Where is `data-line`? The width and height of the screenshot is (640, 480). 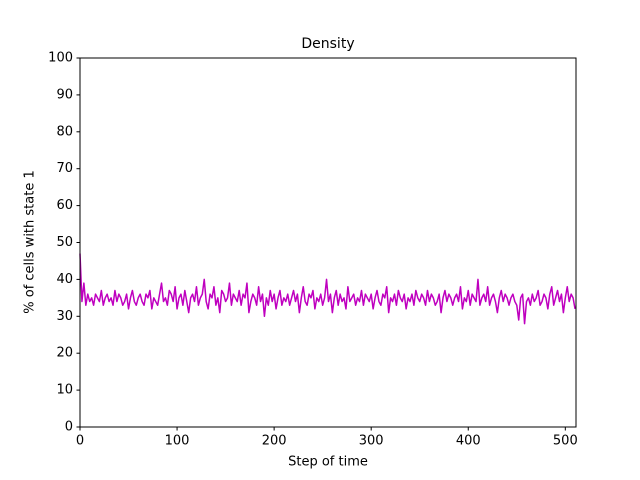
data-line is located at coordinates (327, 289).